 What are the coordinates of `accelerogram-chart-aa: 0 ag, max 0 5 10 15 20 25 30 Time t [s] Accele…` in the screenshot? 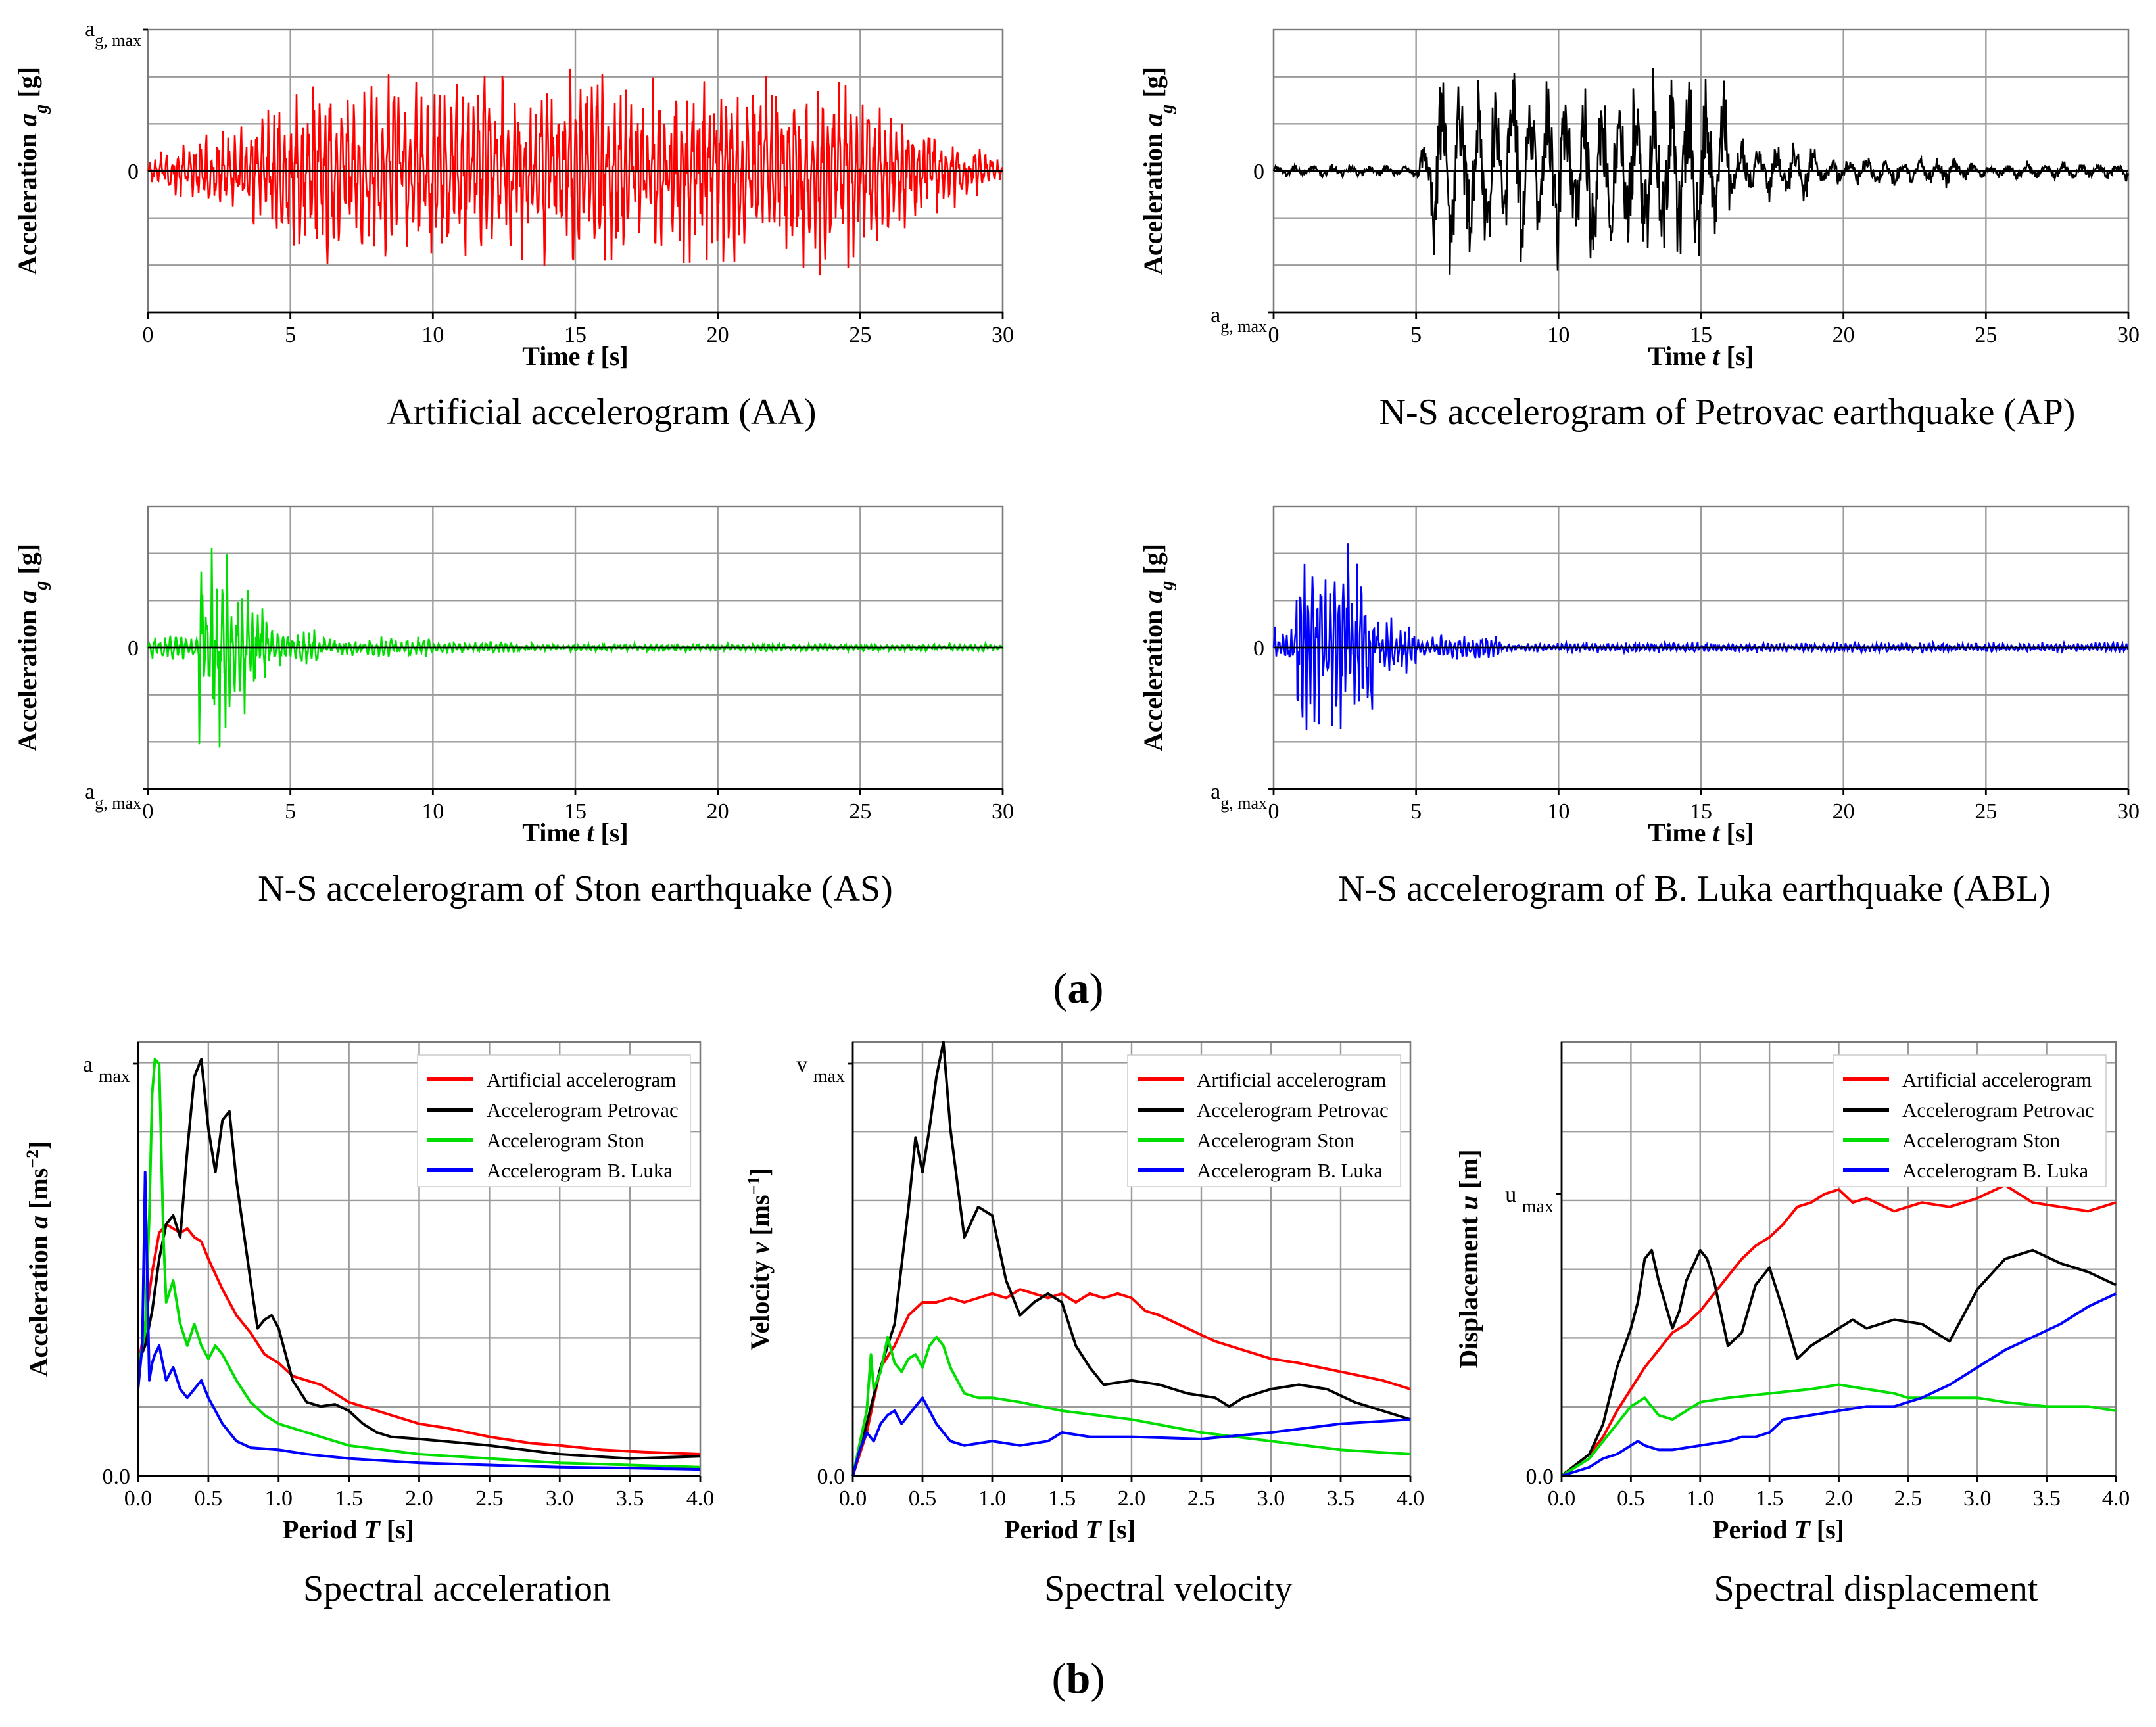 It's located at (513, 225).